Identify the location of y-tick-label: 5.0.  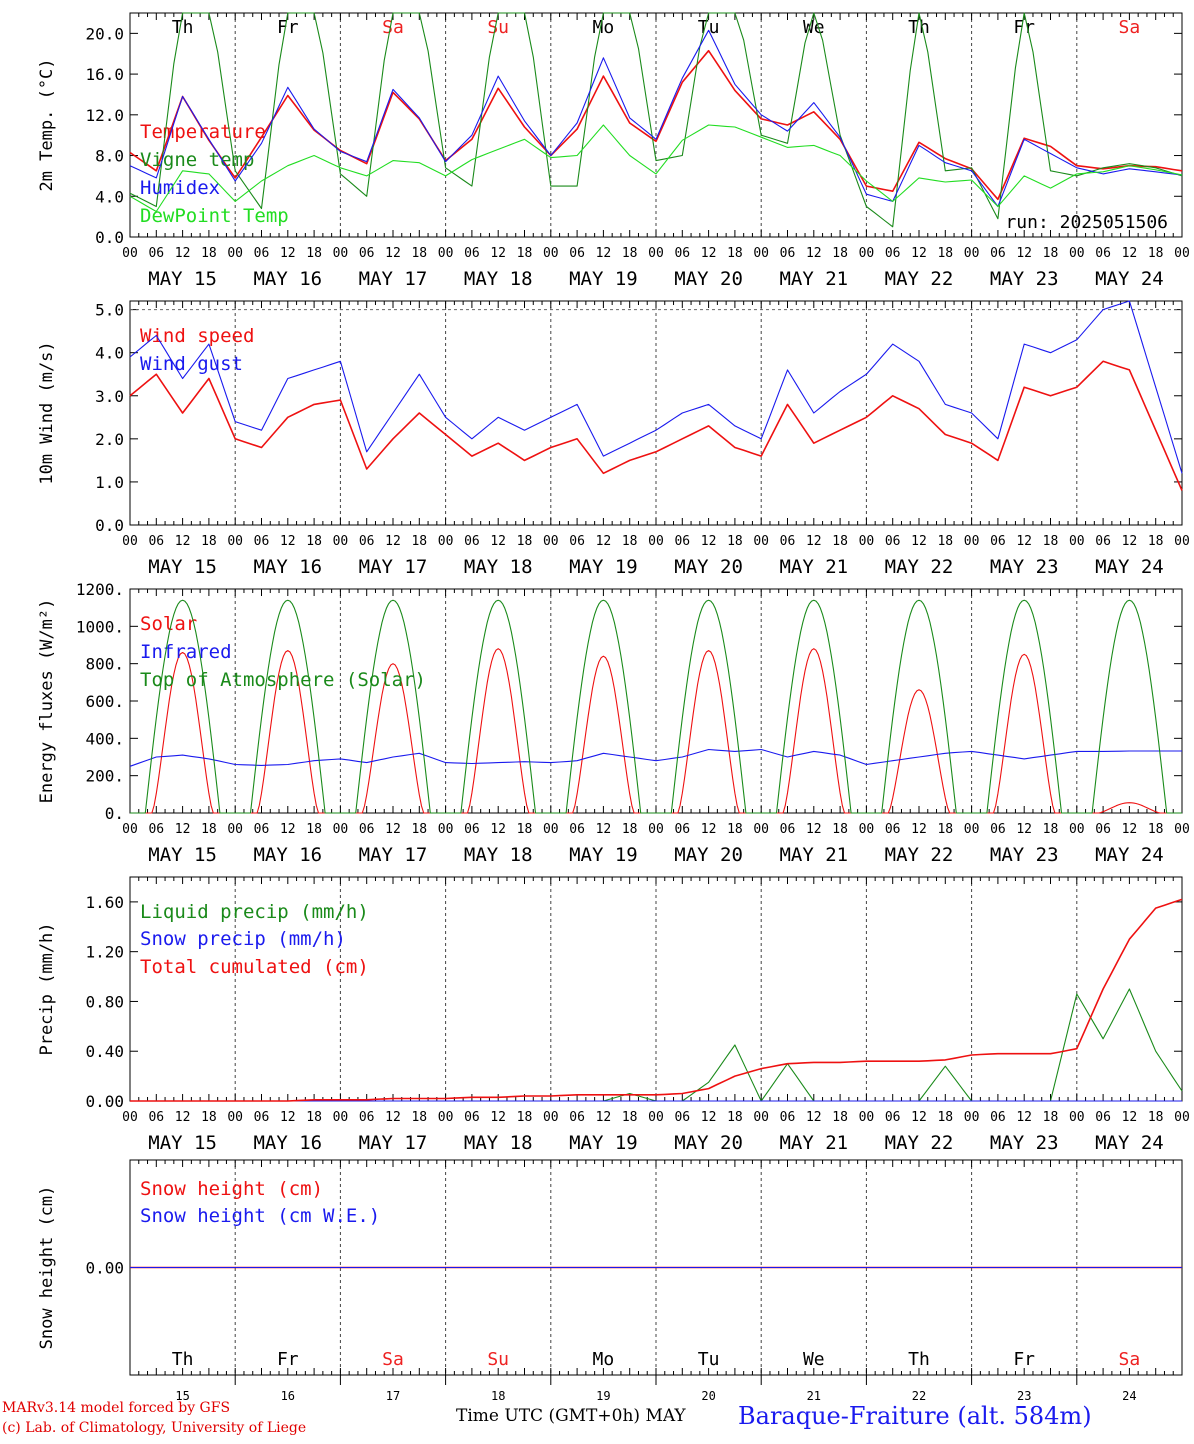
(109, 310).